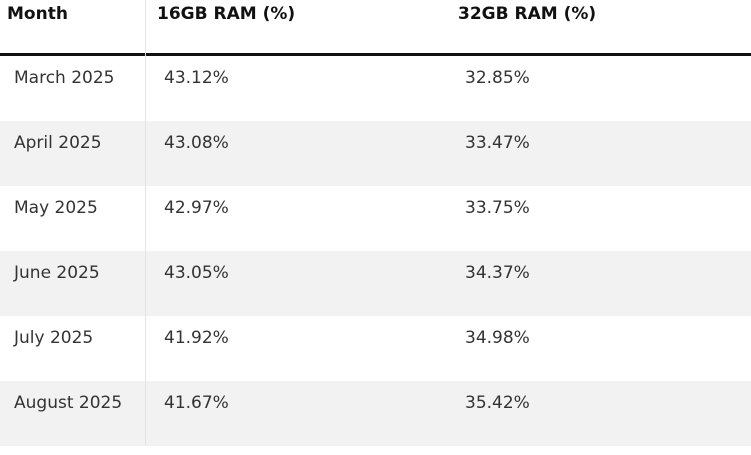 The height and width of the screenshot is (455, 751). Describe the element at coordinates (497, 273) in the screenshot. I see `table-cell: 34.37%` at that location.